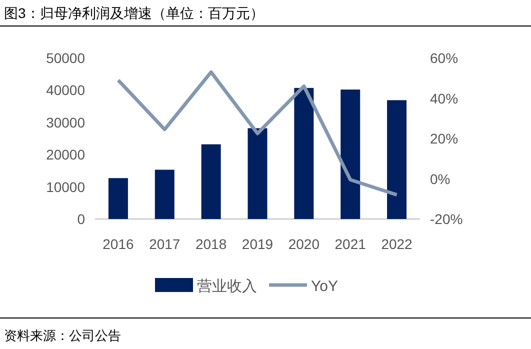 The height and width of the screenshot is (349, 531). I want to click on x-tick-label: 2020, so click(304, 244).